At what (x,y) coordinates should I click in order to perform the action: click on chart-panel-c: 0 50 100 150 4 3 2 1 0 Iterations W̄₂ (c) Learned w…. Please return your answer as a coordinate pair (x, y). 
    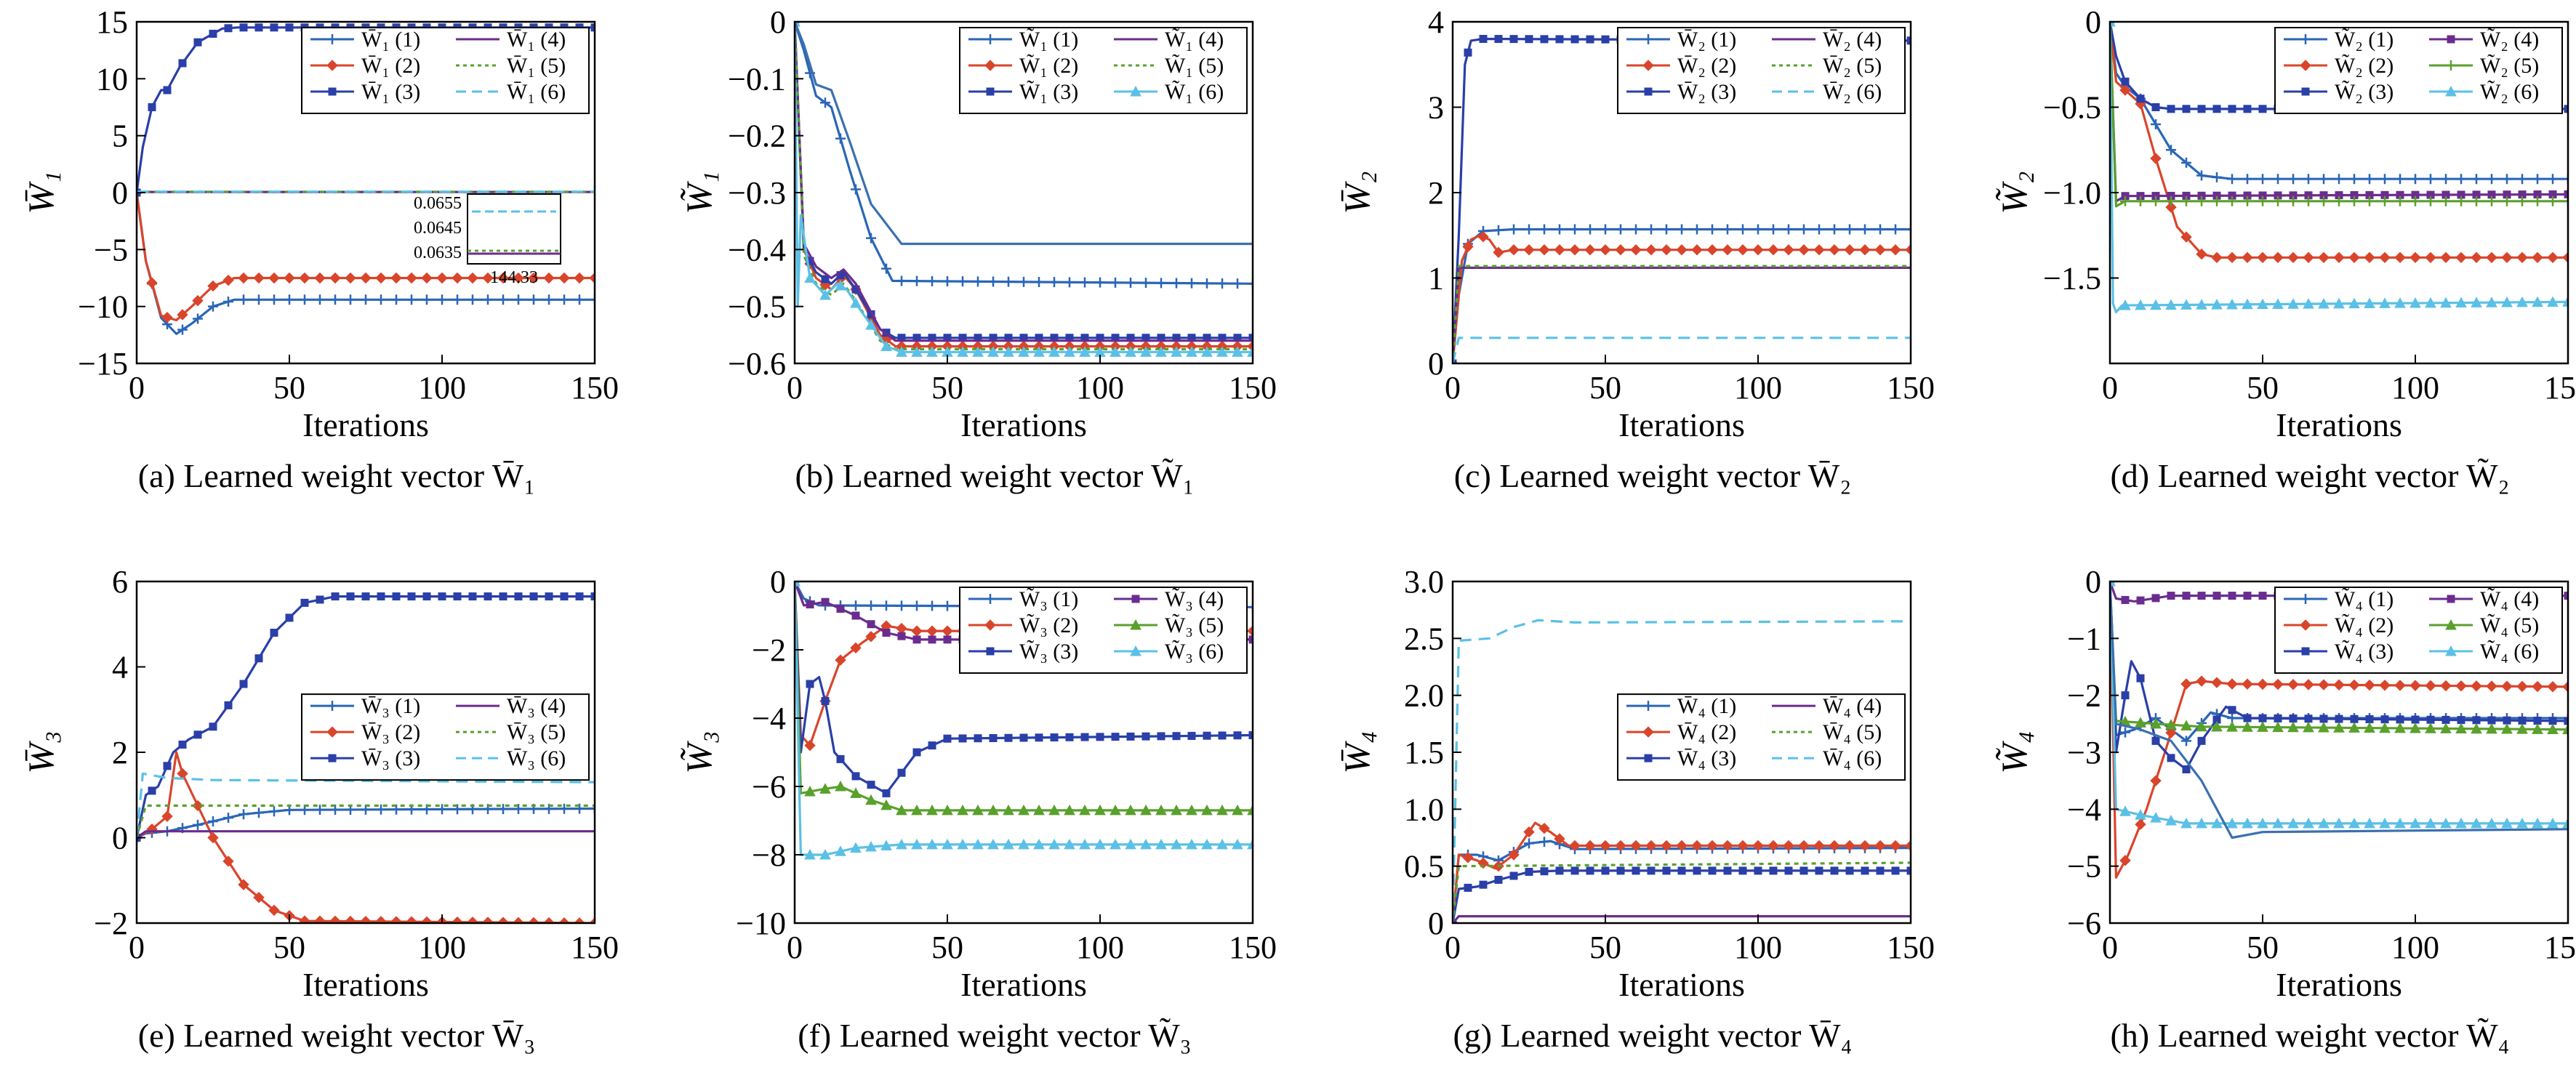
    Looking at the image, I should click on (1635, 249).